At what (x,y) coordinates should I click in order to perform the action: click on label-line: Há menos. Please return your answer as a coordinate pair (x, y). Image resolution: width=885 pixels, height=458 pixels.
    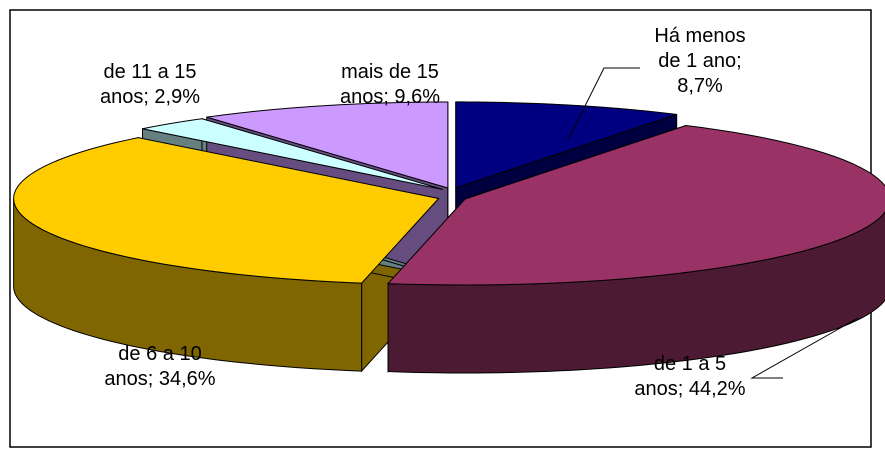
    Looking at the image, I should click on (699, 36).